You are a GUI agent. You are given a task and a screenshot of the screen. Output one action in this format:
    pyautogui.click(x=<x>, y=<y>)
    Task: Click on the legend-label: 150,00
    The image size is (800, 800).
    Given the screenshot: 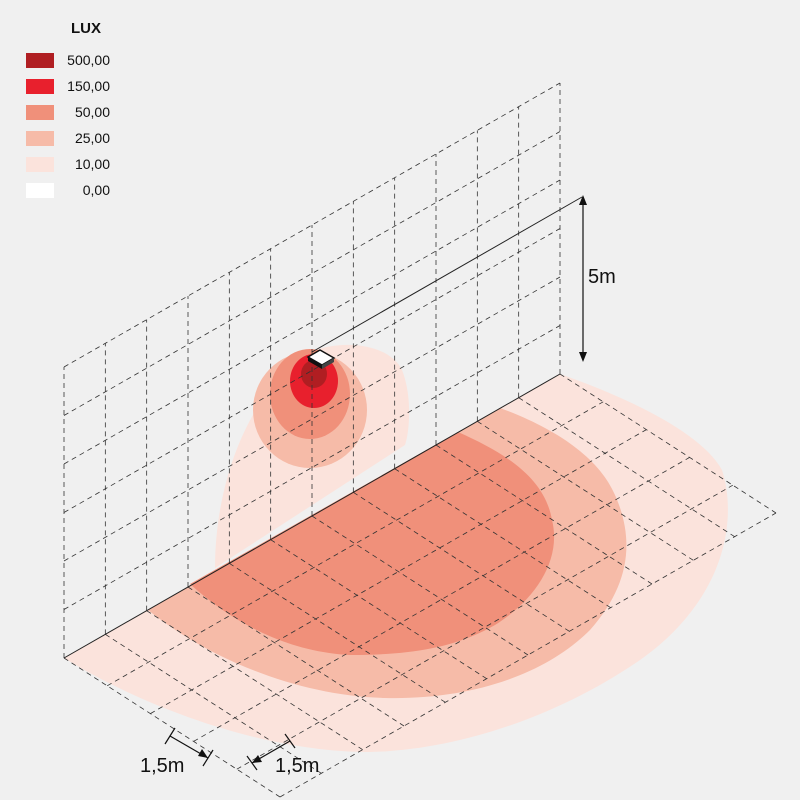 What is the action you would take?
    pyautogui.click(x=88, y=86)
    